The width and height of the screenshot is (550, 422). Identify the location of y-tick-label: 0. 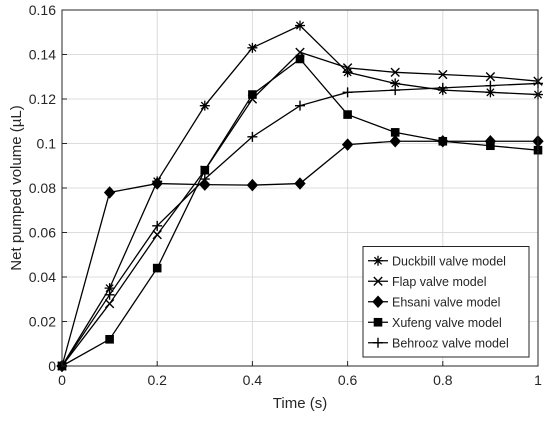
(52, 366).